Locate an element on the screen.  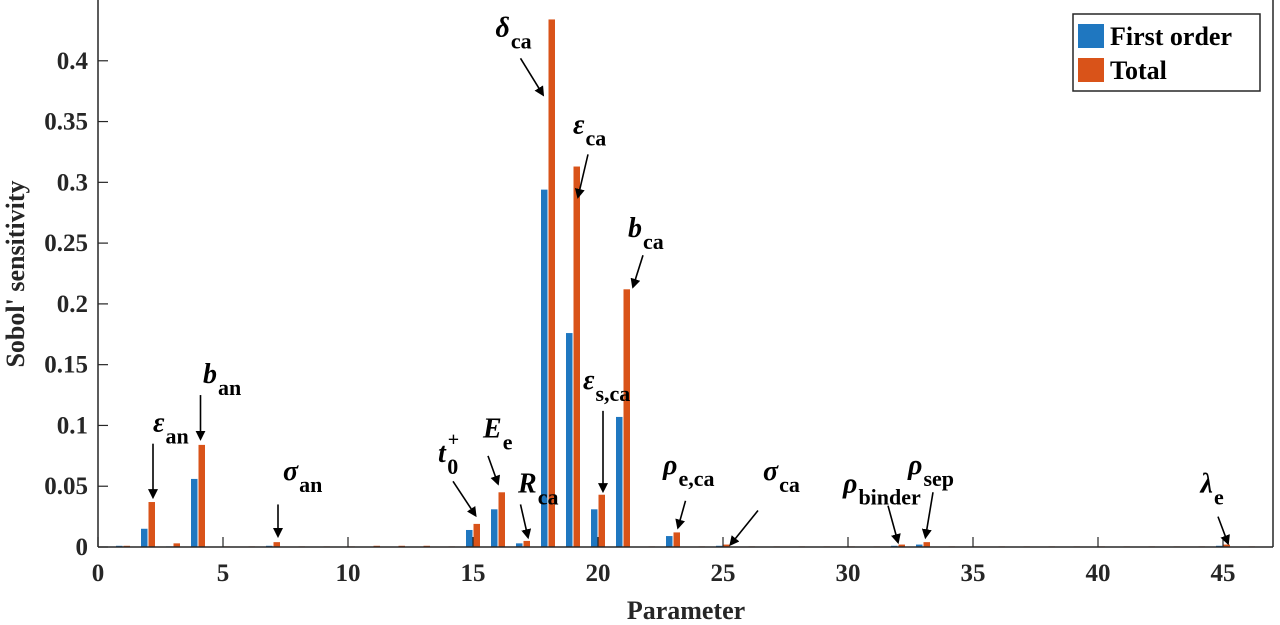
annotation: bca is located at coordinates (646, 251).